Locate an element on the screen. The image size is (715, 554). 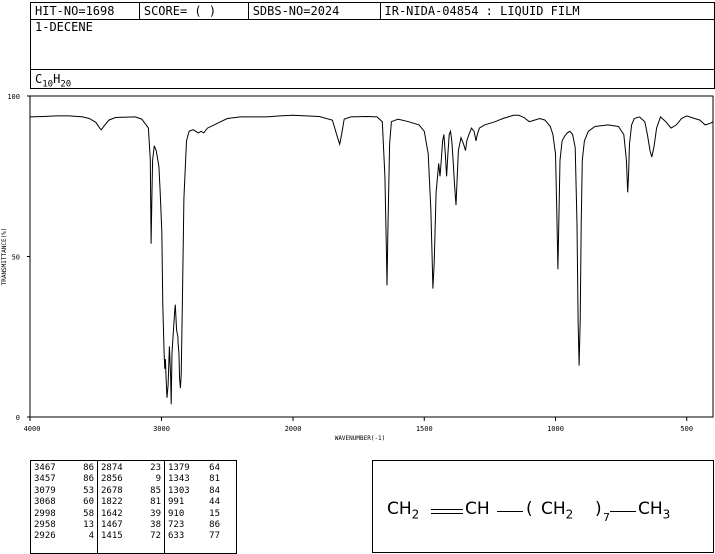
compound-name: 1-DECENE is located at coordinates (64, 27).